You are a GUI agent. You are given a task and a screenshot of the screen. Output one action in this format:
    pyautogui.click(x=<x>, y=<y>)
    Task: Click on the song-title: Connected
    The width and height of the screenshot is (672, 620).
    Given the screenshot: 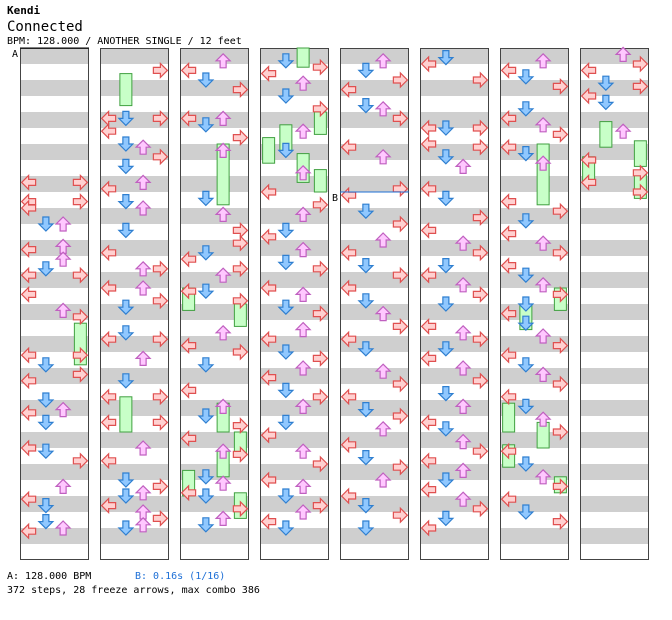 What is the action you would take?
    pyautogui.click(x=45, y=27)
    